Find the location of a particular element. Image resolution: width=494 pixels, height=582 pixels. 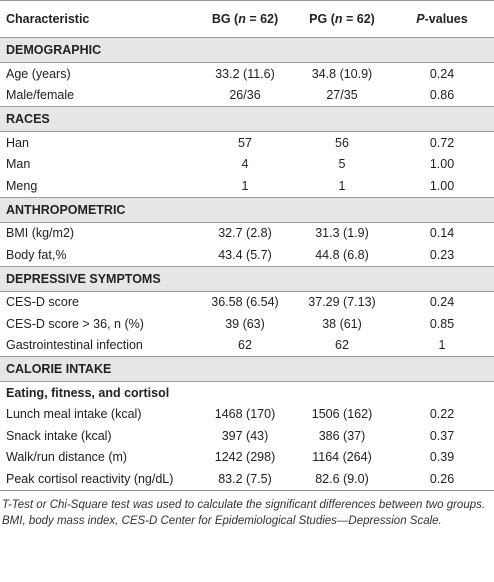

row-label: Body fat,% is located at coordinates (36, 254).